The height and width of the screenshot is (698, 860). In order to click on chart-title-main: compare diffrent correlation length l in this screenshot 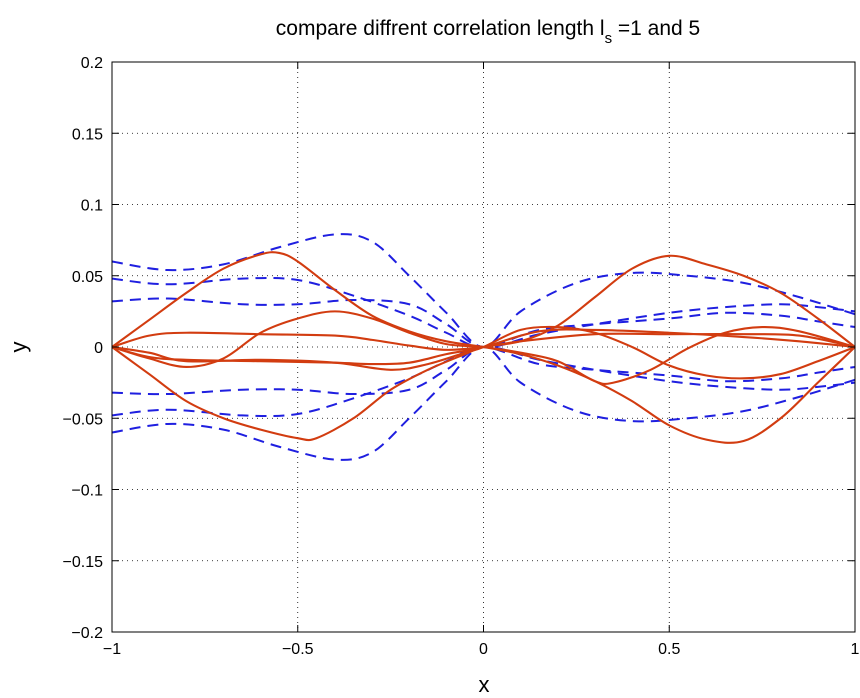, I will do `click(440, 28)`.